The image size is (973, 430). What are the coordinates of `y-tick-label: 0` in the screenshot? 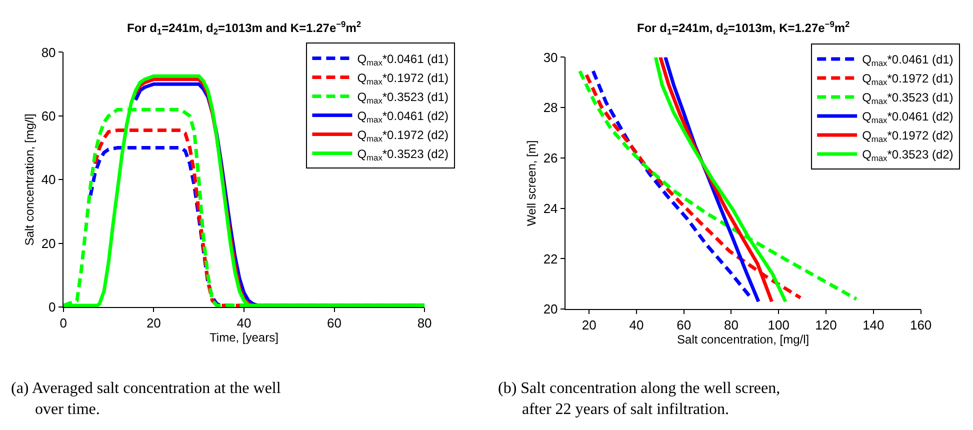 It's located at (52, 307).